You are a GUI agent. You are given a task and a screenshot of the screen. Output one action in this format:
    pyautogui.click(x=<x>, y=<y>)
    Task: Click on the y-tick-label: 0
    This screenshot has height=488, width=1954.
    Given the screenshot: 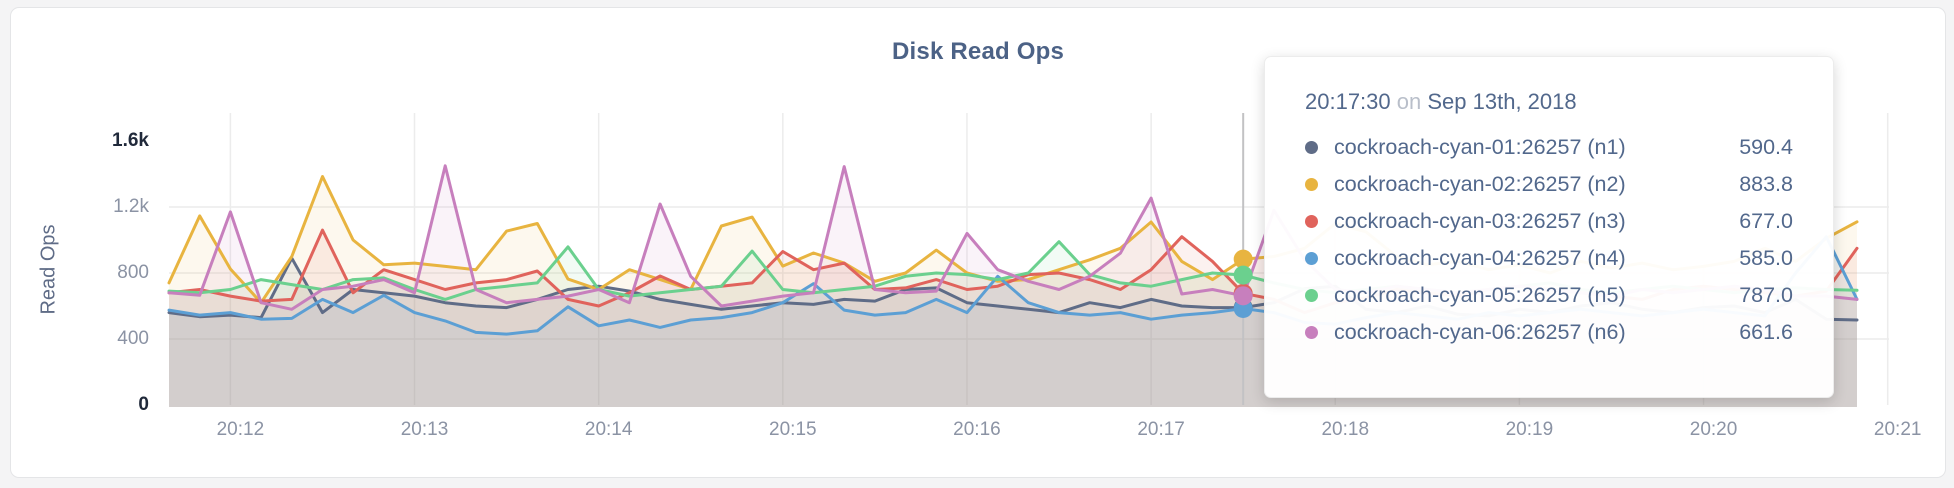 What is the action you would take?
    pyautogui.click(x=143, y=404)
    